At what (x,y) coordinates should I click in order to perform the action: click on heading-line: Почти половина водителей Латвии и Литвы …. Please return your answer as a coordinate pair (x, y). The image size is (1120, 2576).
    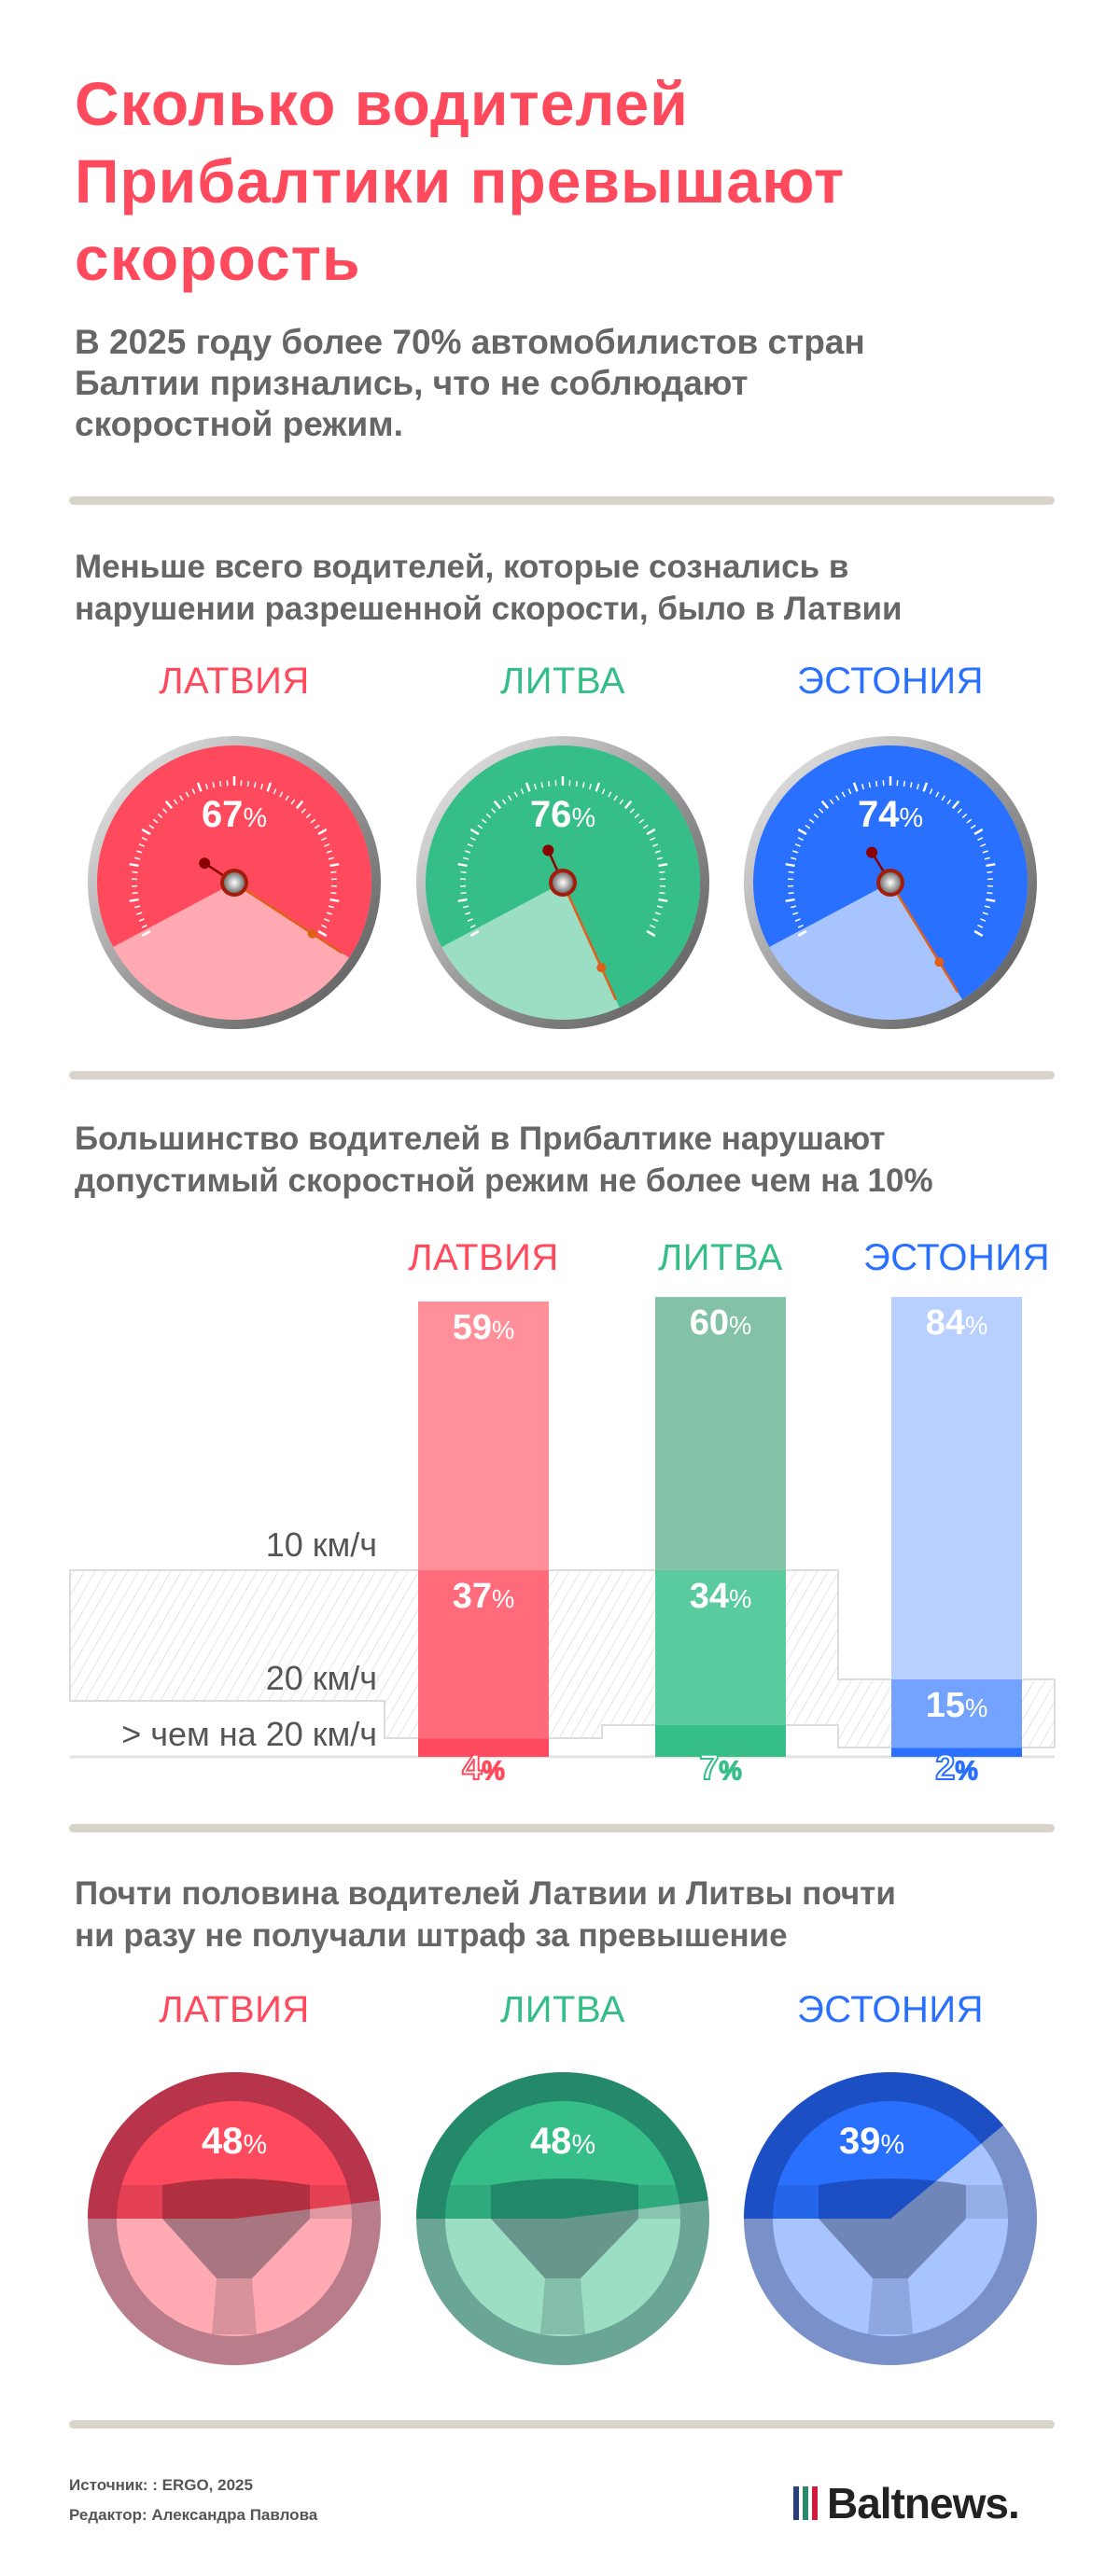
    Looking at the image, I should click on (485, 1893).